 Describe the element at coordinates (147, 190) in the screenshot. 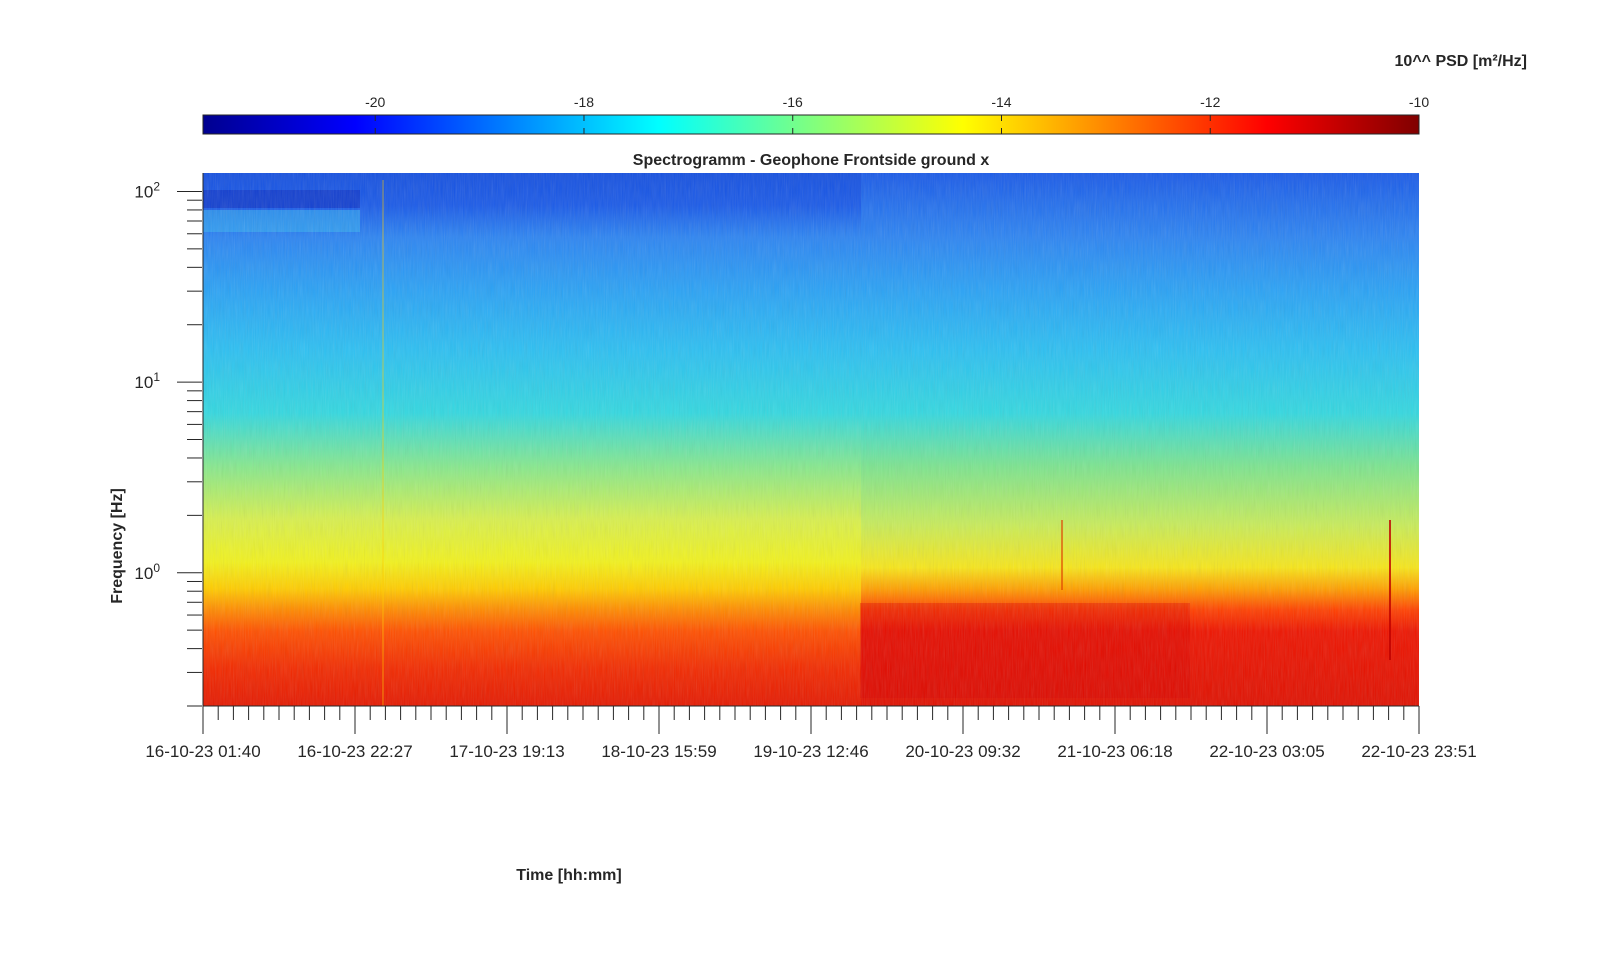

I see `y-tick-label: 10²` at that location.